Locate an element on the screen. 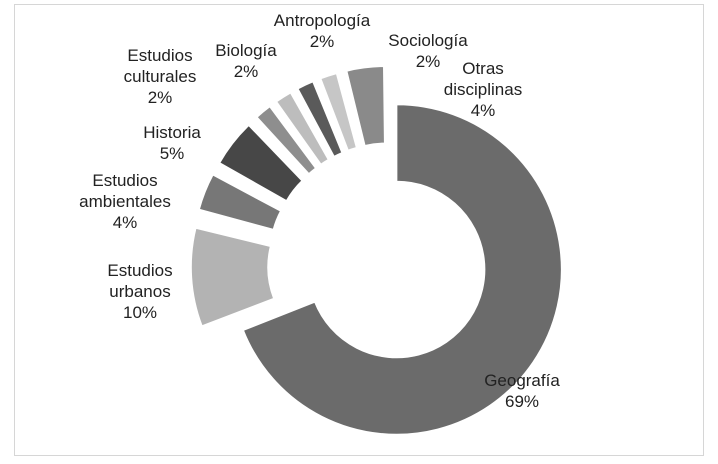 The image size is (718, 464). segment-label: Otras disciplinas 4% is located at coordinates (483, 89).